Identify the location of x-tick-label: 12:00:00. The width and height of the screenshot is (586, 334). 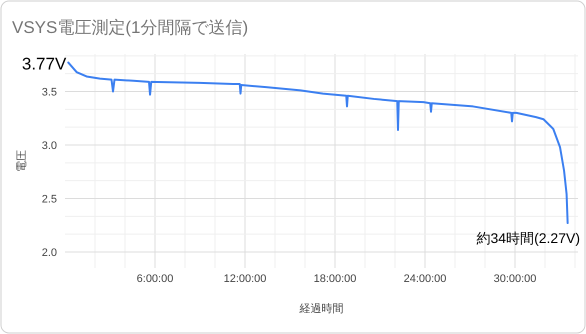
(245, 279).